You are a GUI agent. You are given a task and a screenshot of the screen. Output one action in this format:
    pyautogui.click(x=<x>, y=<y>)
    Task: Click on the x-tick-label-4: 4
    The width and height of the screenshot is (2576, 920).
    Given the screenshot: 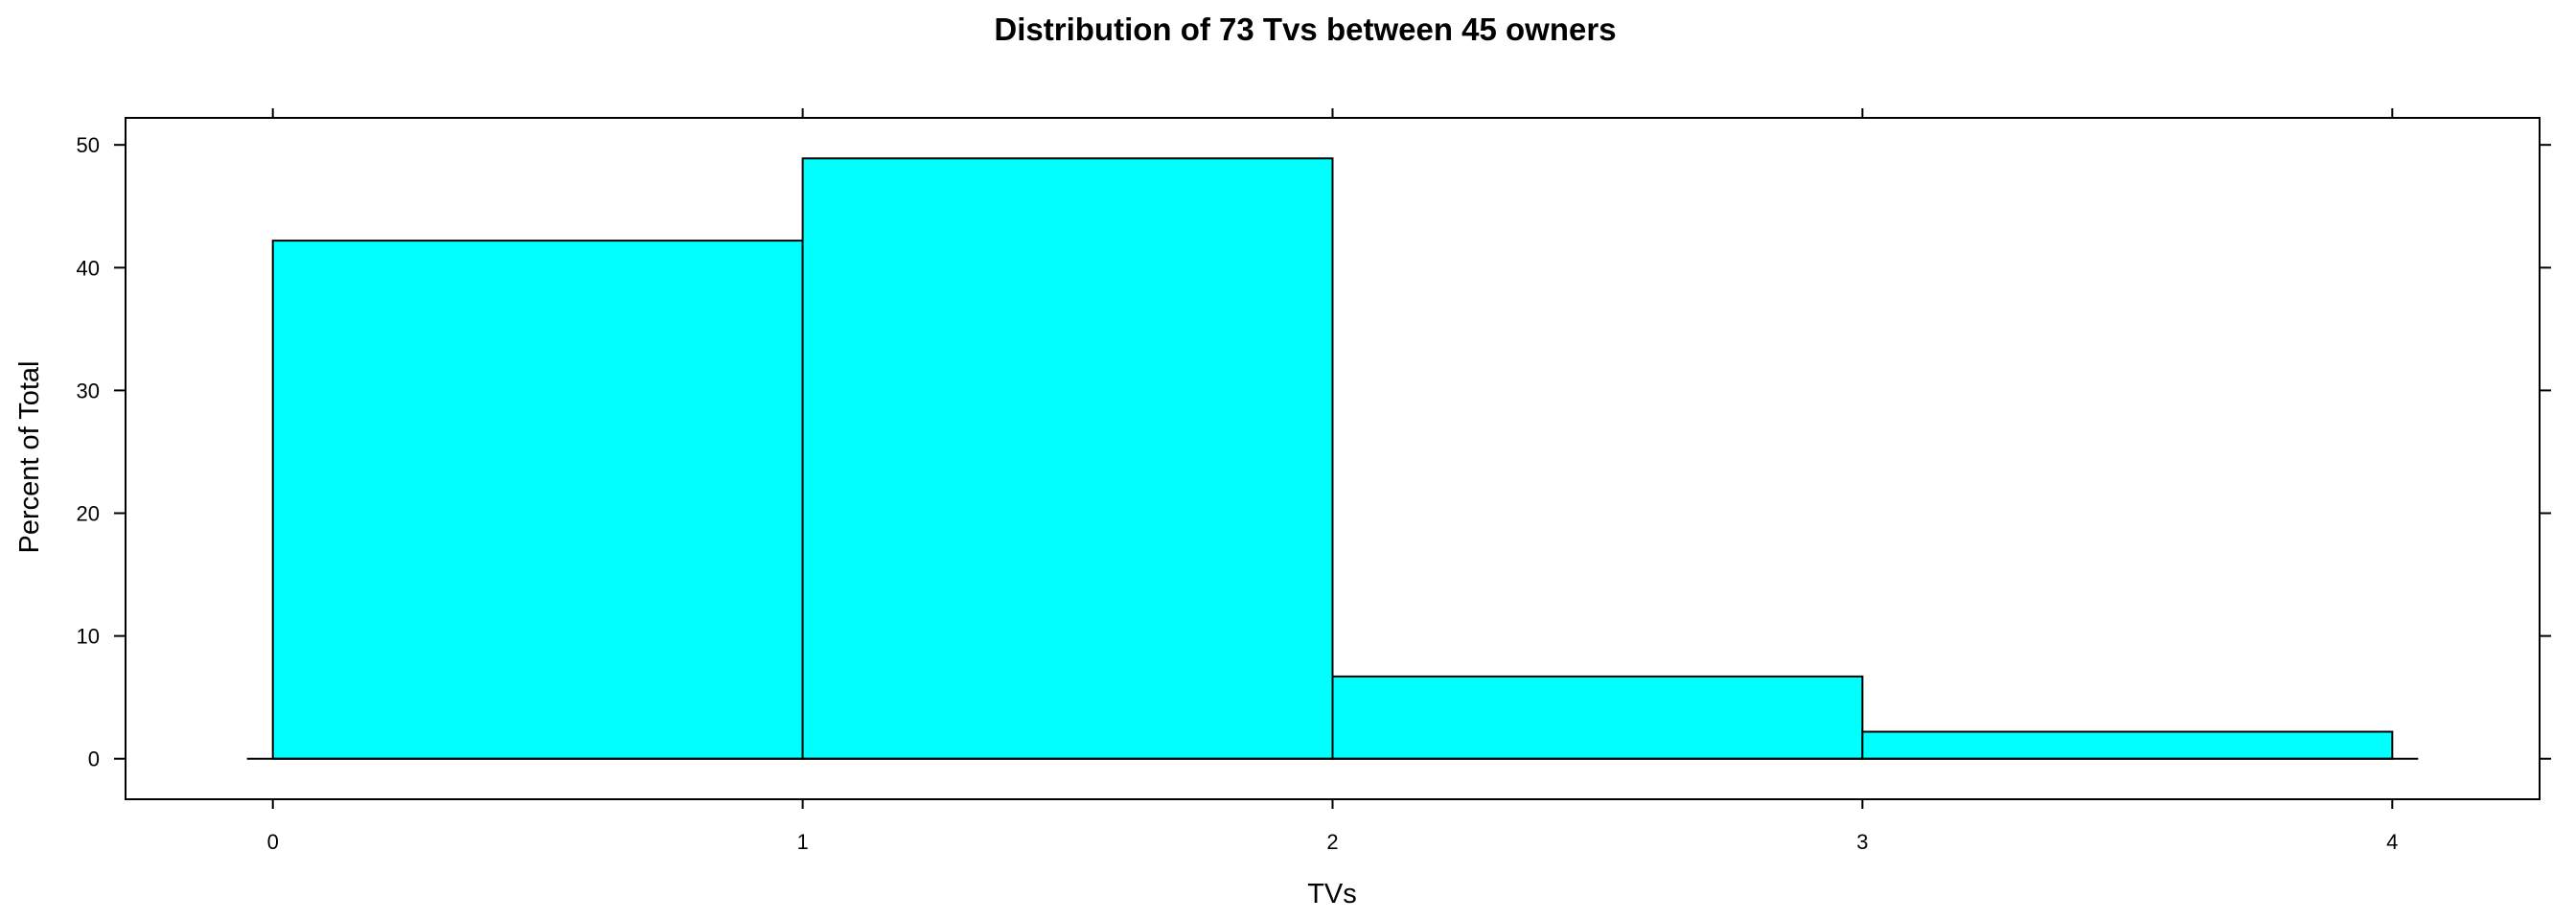 What is the action you would take?
    pyautogui.click(x=2392, y=842)
    